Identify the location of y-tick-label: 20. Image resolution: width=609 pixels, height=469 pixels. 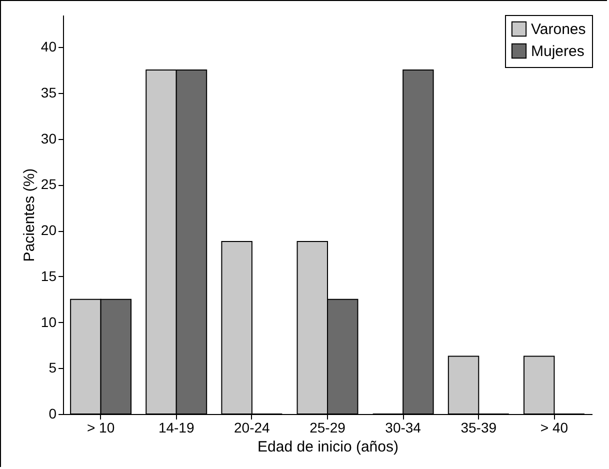
(48, 230).